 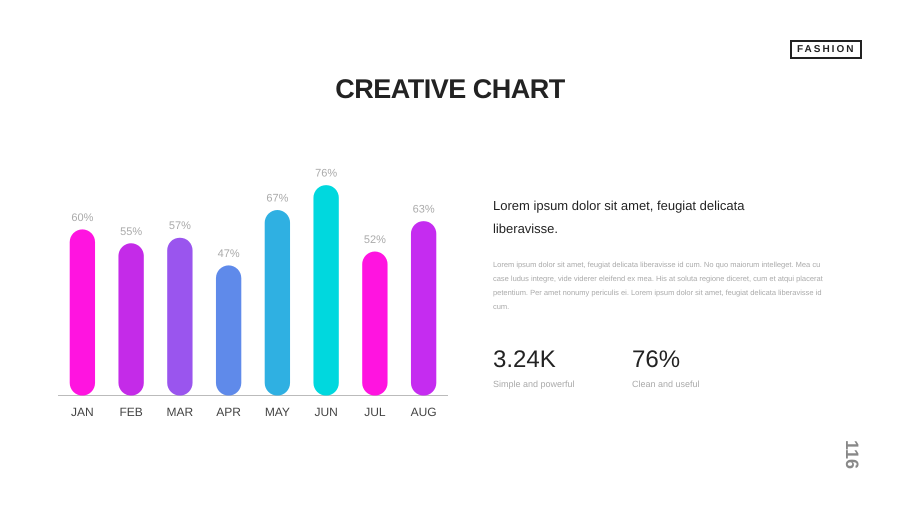 I want to click on data-label: 57%, so click(x=180, y=226).